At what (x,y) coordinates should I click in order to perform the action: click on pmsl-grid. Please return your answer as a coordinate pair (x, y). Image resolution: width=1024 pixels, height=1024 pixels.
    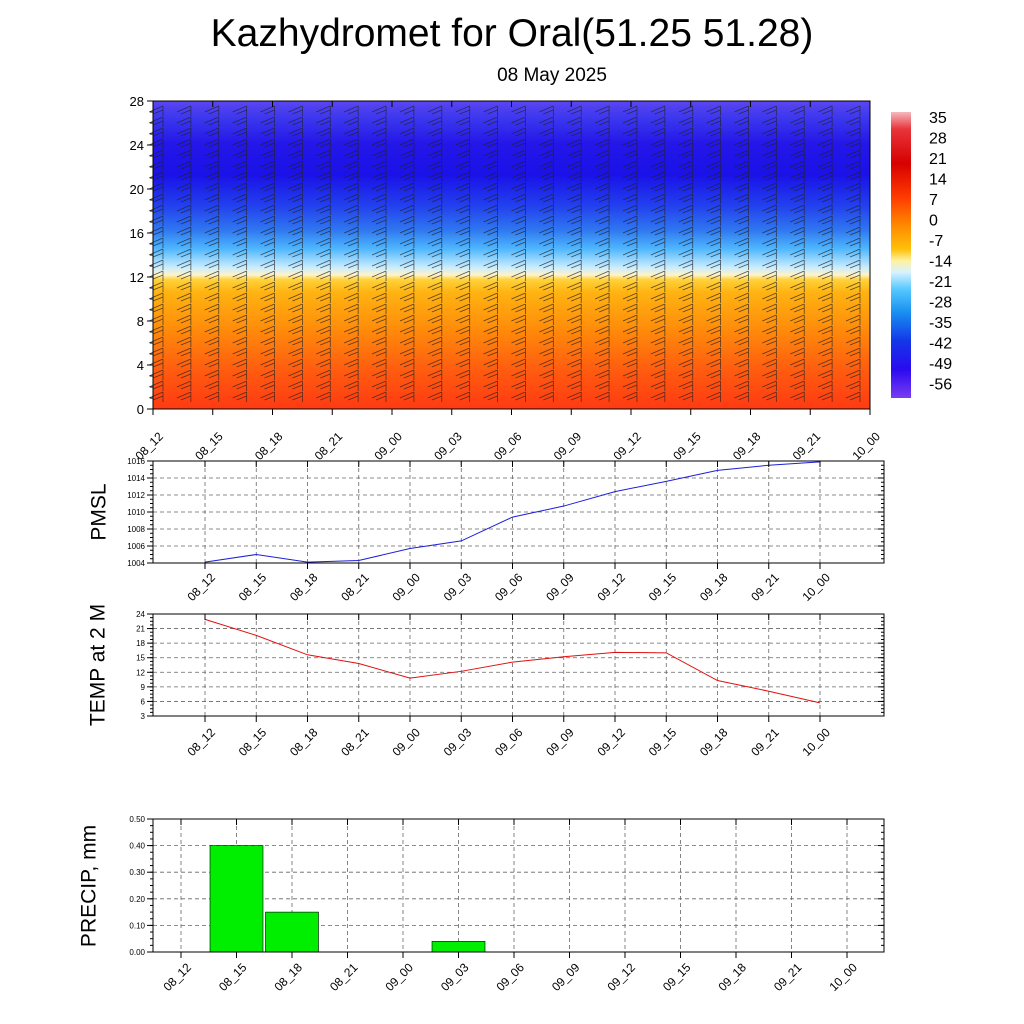
    Looking at the image, I should click on (518, 512).